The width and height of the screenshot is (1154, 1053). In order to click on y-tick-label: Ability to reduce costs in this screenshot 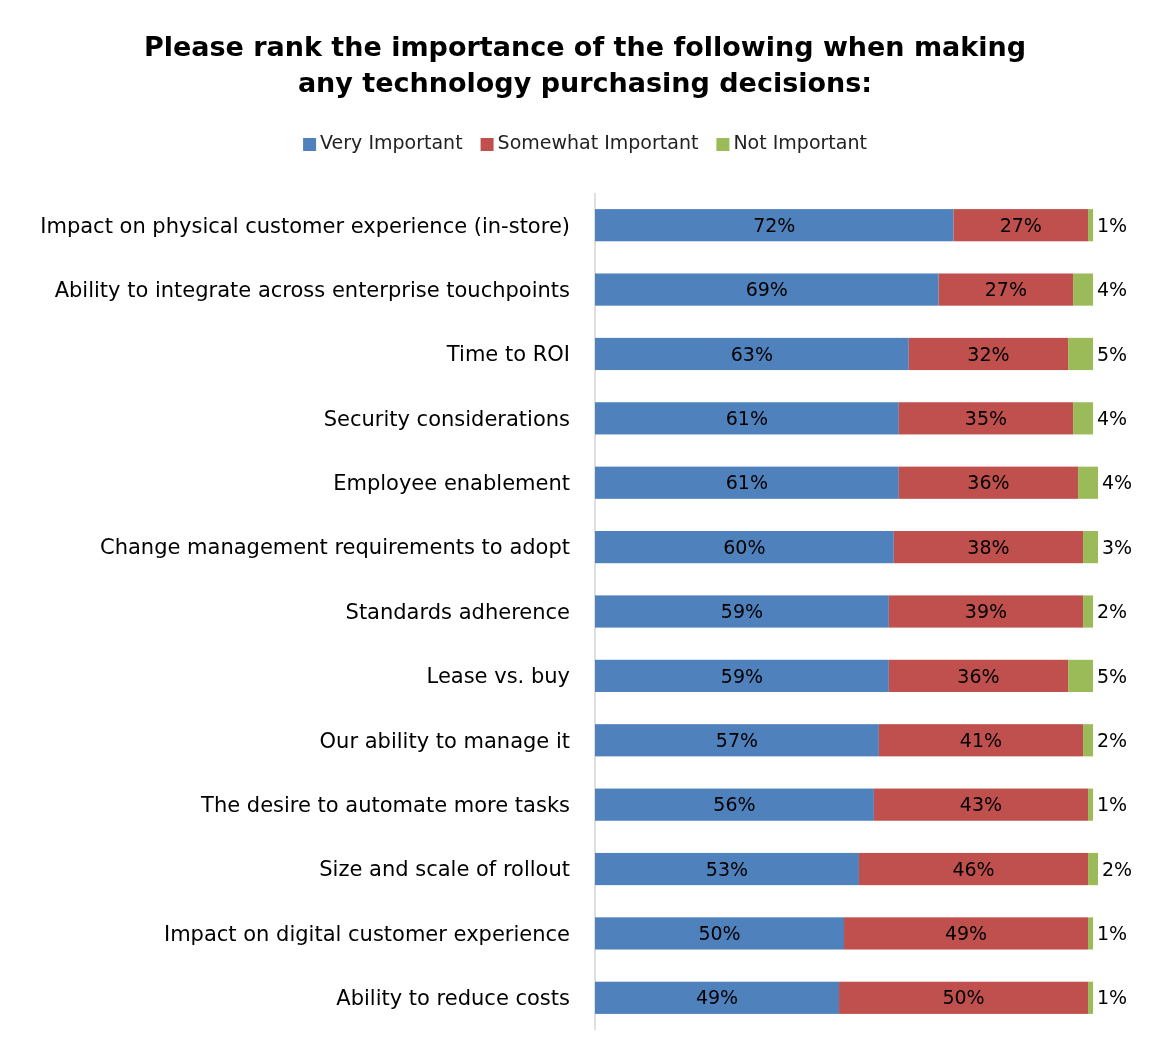, I will do `click(453, 998)`.